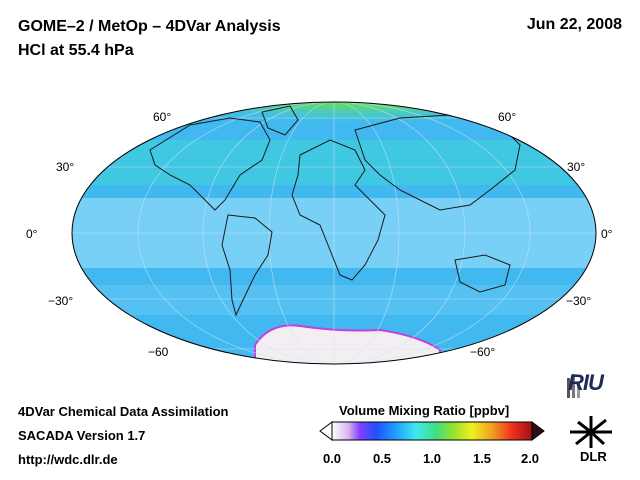 This screenshot has height=480, width=640. I want to click on lat-label-right-0: 0°, so click(607, 234).